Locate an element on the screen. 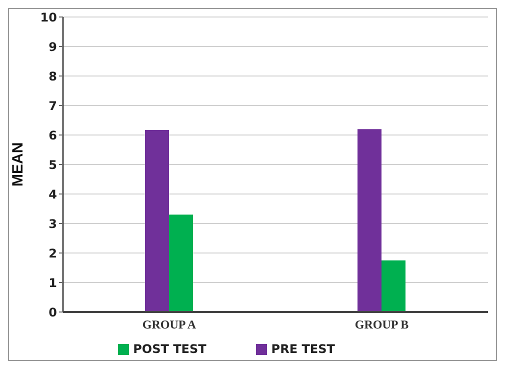  y-tick-label: 10 is located at coordinates (48, 17).